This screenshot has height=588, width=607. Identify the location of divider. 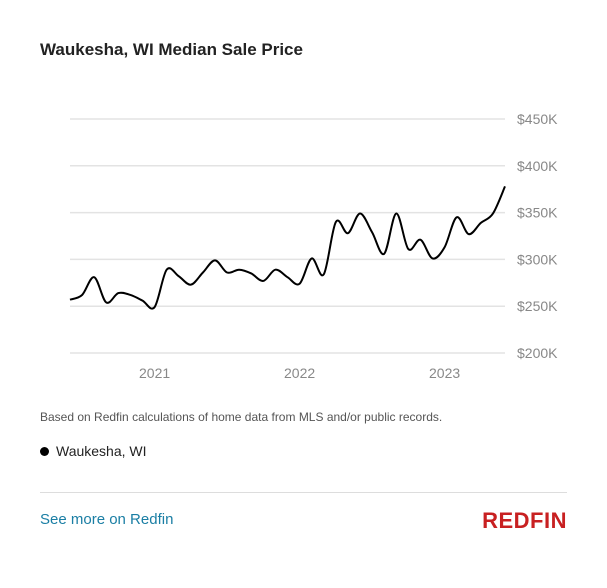
(303, 492).